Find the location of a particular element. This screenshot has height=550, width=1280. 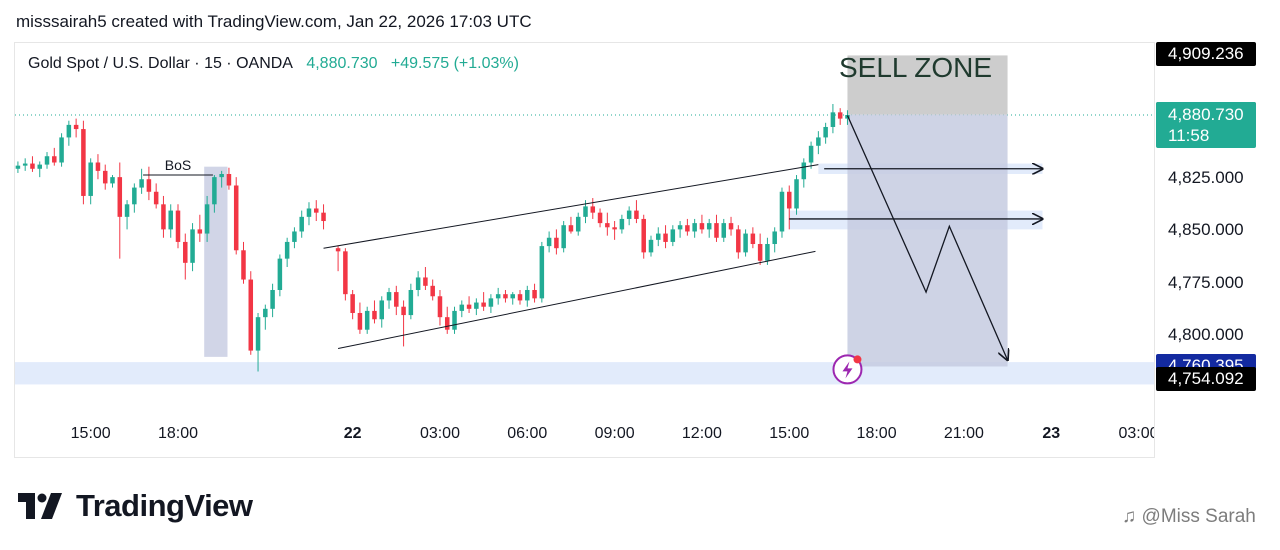

price-axis-label: 4,775.000 is located at coordinates (1206, 282).